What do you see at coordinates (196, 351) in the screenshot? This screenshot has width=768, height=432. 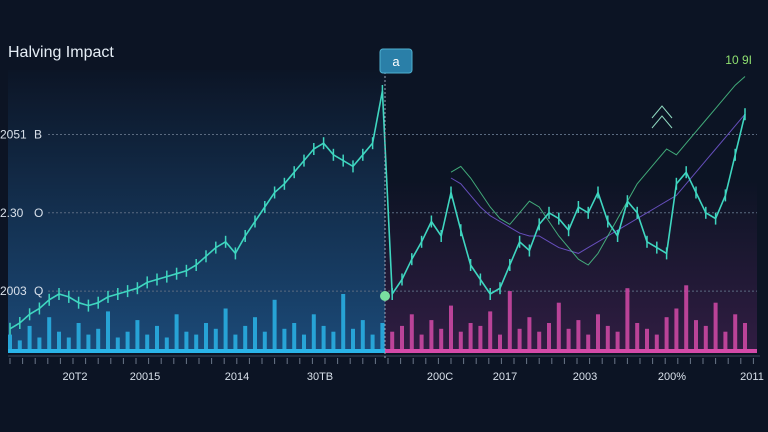 I see `volume-baseline-pre` at bounding box center [196, 351].